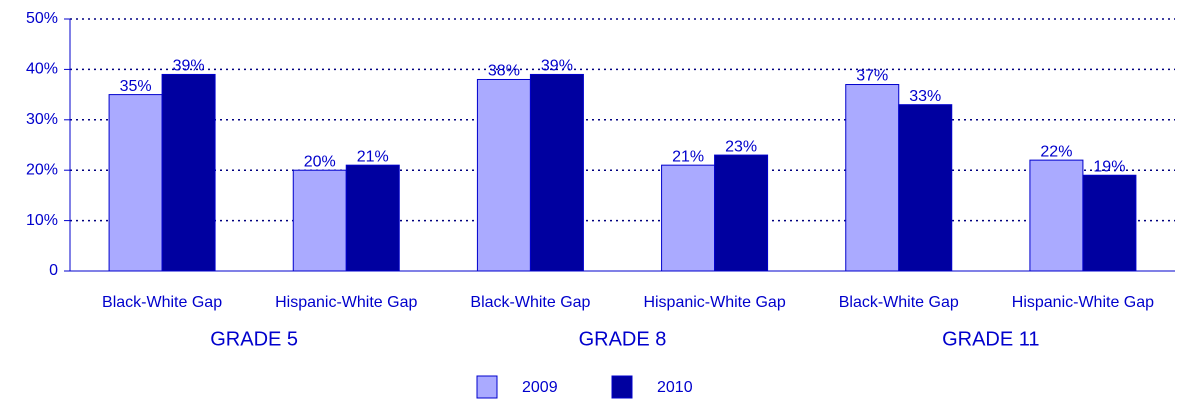  Describe the element at coordinates (42, 18) in the screenshot. I see `y-tick-label: 50%` at that location.